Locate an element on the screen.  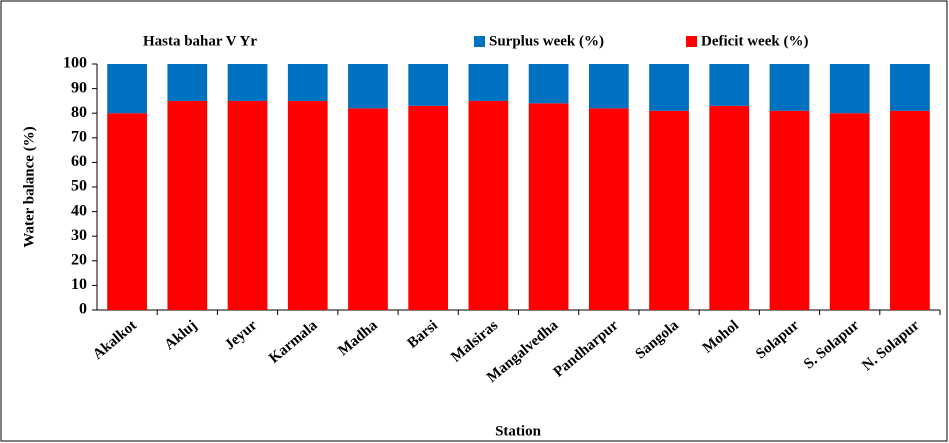
y-tick-label: 100 is located at coordinates (75, 63).